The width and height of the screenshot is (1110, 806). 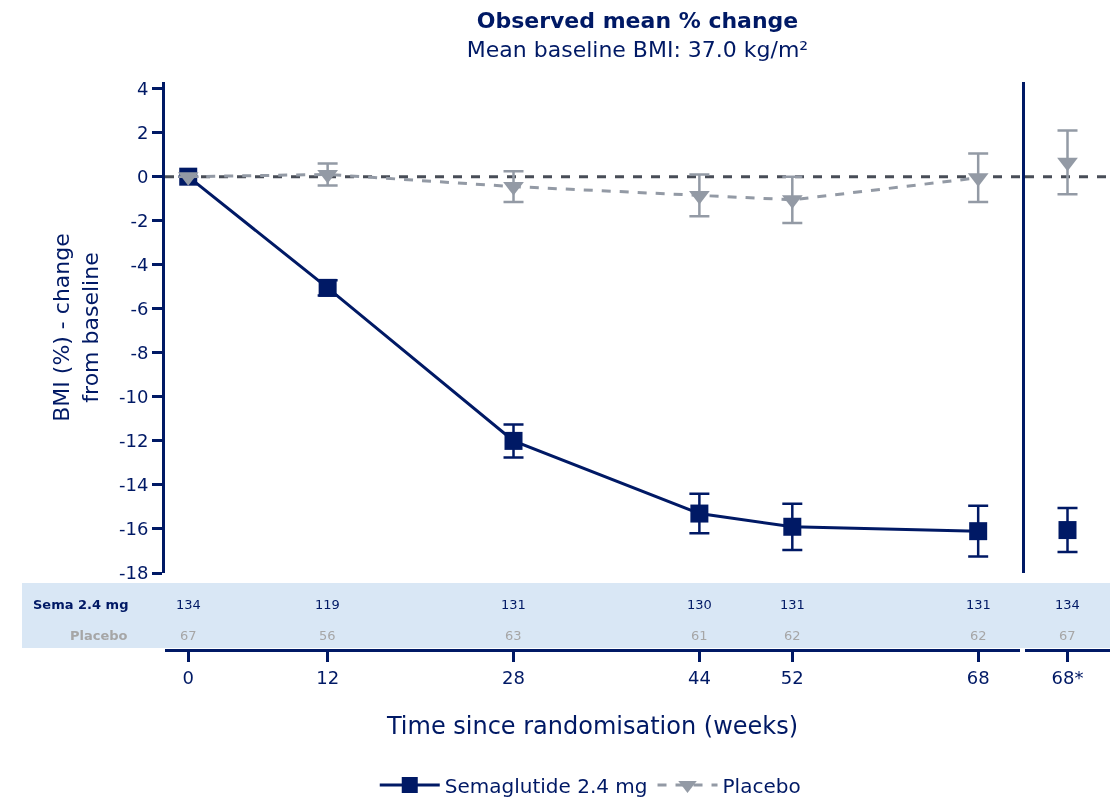 I want to click on x-tick-label: 52, so click(x=792, y=677).